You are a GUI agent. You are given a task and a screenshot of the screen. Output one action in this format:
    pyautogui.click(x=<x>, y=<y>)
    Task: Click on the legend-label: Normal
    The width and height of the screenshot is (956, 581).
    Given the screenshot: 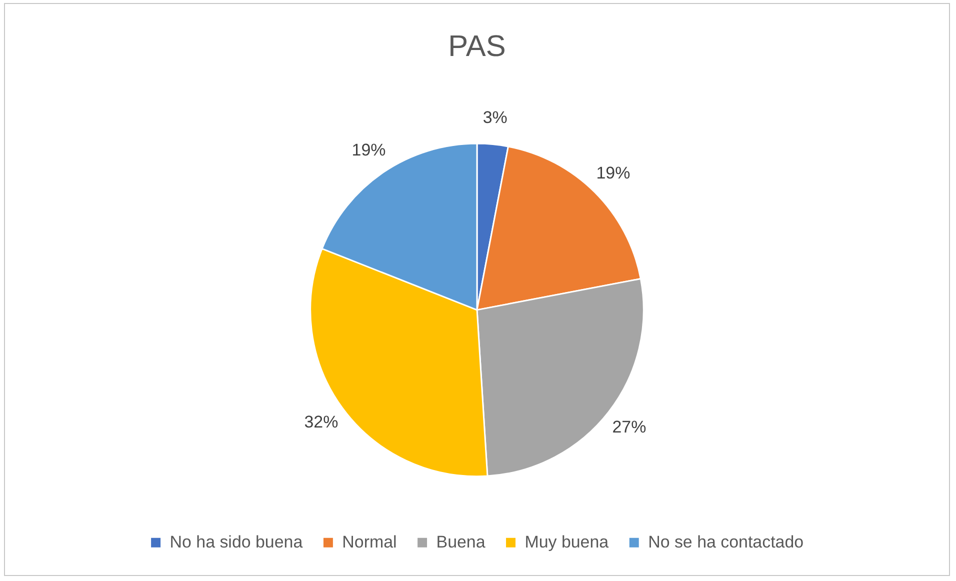 What is the action you would take?
    pyautogui.click(x=369, y=542)
    